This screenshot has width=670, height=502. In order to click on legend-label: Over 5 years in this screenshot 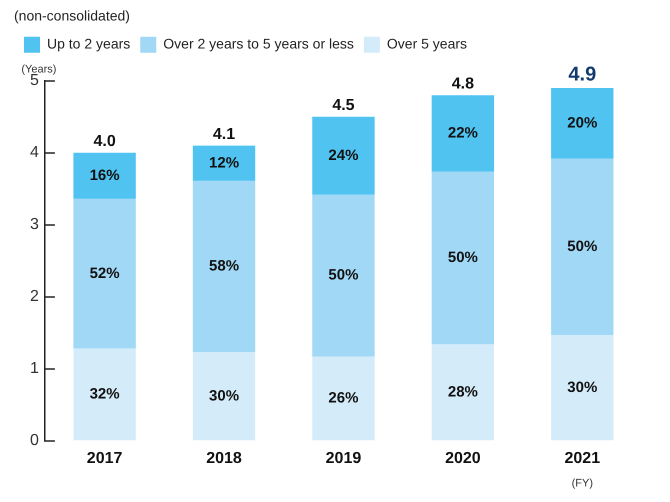, I will do `click(427, 44)`.